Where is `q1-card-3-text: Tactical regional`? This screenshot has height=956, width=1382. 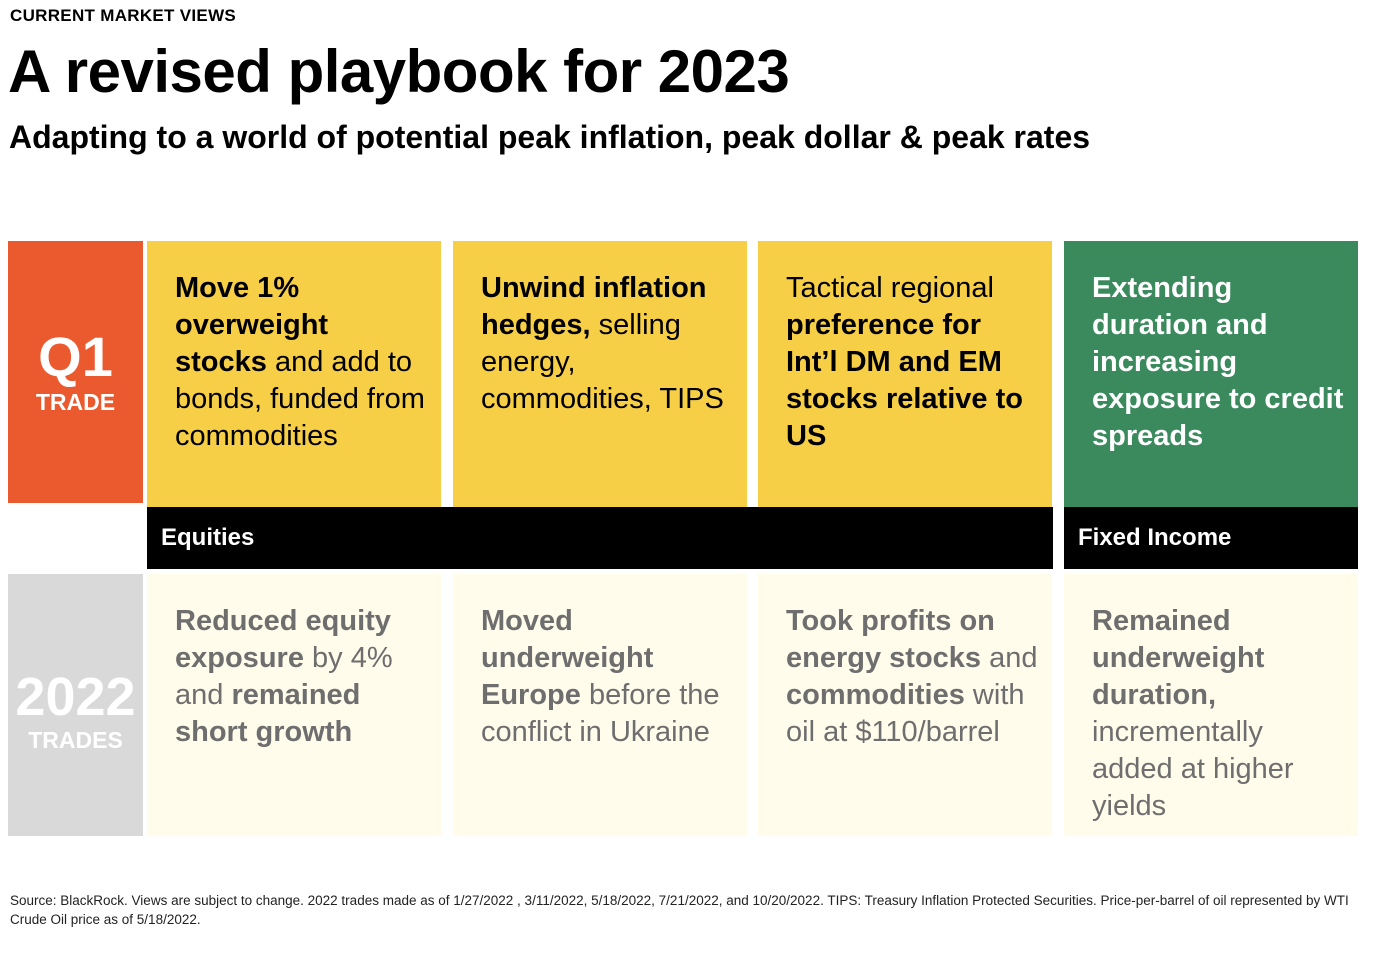 q1-card-3-text: Tactical regional is located at coordinates (890, 288).